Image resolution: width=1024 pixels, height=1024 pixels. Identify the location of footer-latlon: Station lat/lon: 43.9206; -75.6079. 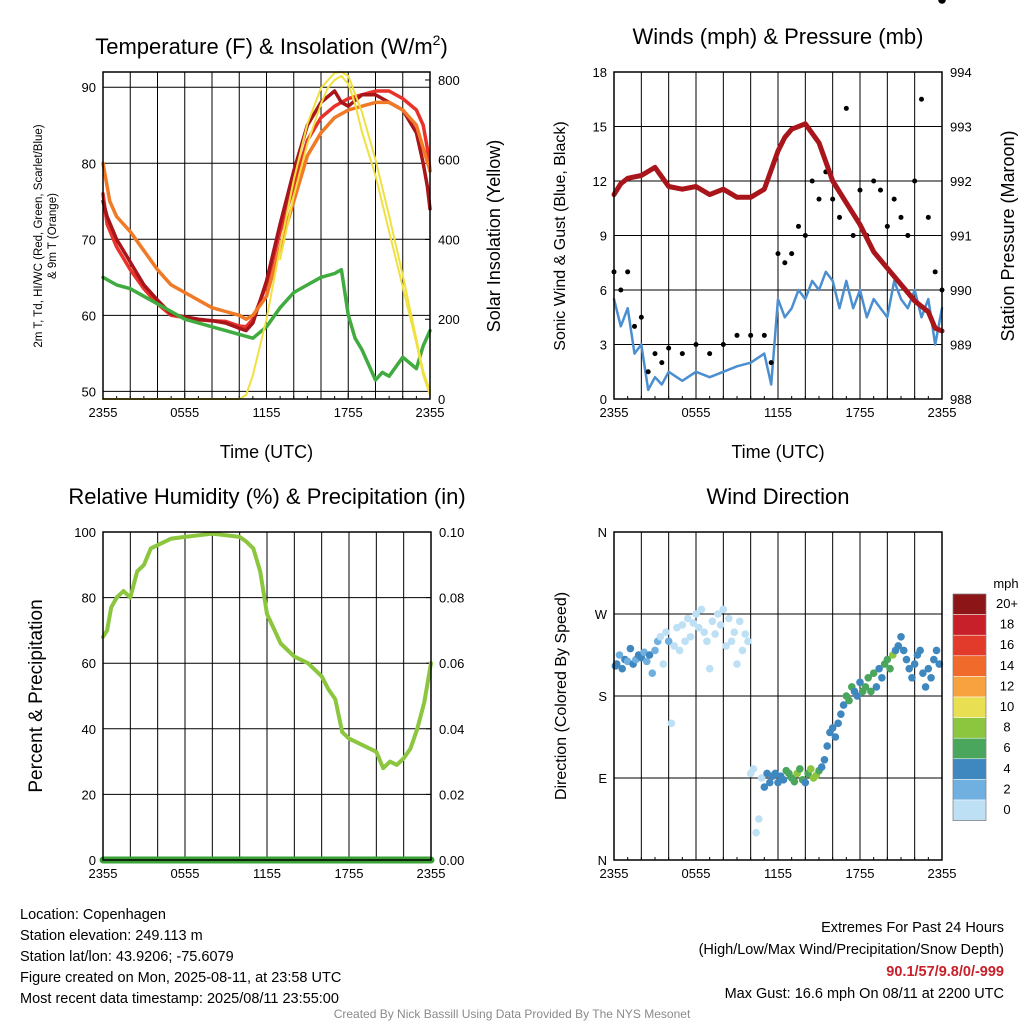
(127, 957).